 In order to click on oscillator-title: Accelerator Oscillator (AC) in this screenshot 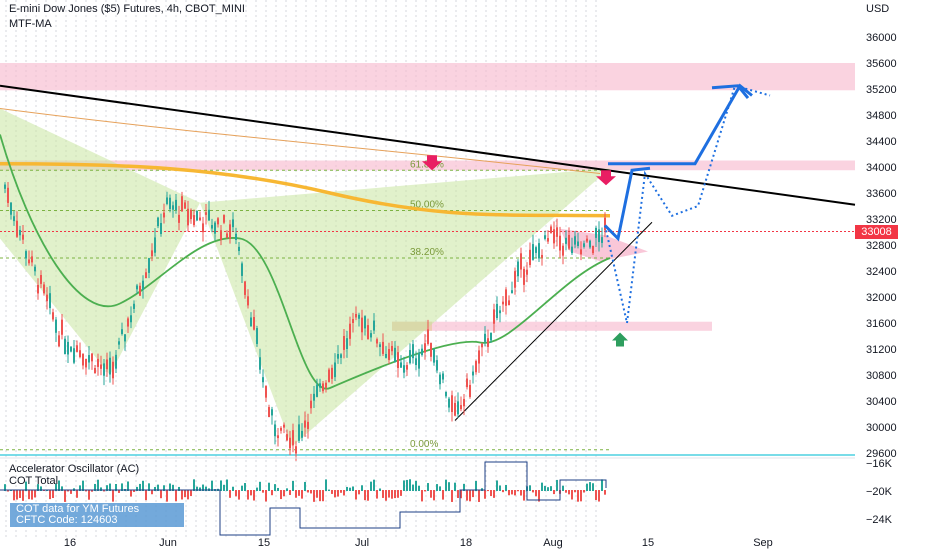, I will do `click(74, 469)`.